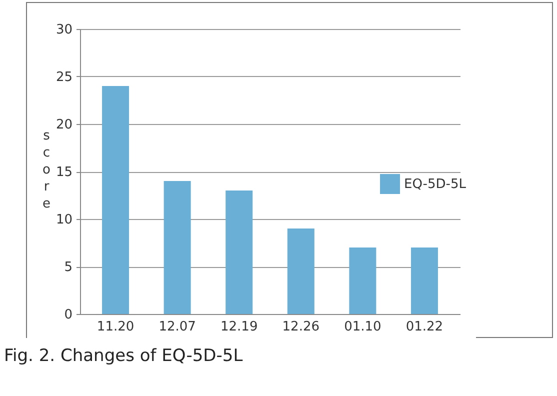 The width and height of the screenshot is (557, 396). What do you see at coordinates (123, 356) in the screenshot?
I see `caption: Fig. 2. Changes of EQ-5D-5L` at bounding box center [123, 356].